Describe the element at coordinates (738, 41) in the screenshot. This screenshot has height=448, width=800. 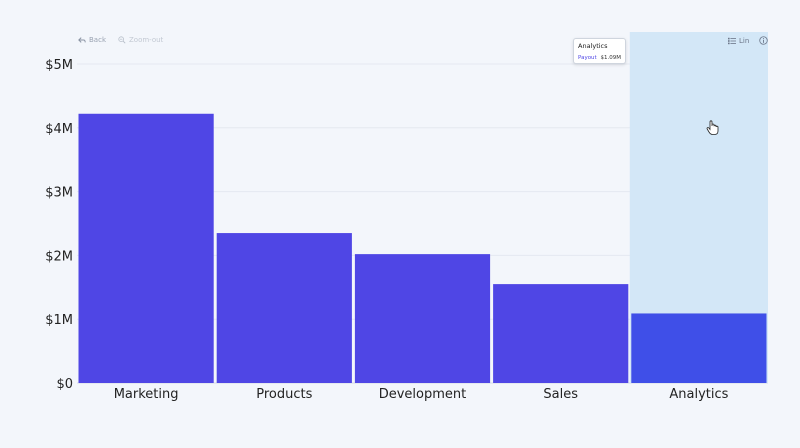
I see `scale-toggle-button: Lin` at that location.